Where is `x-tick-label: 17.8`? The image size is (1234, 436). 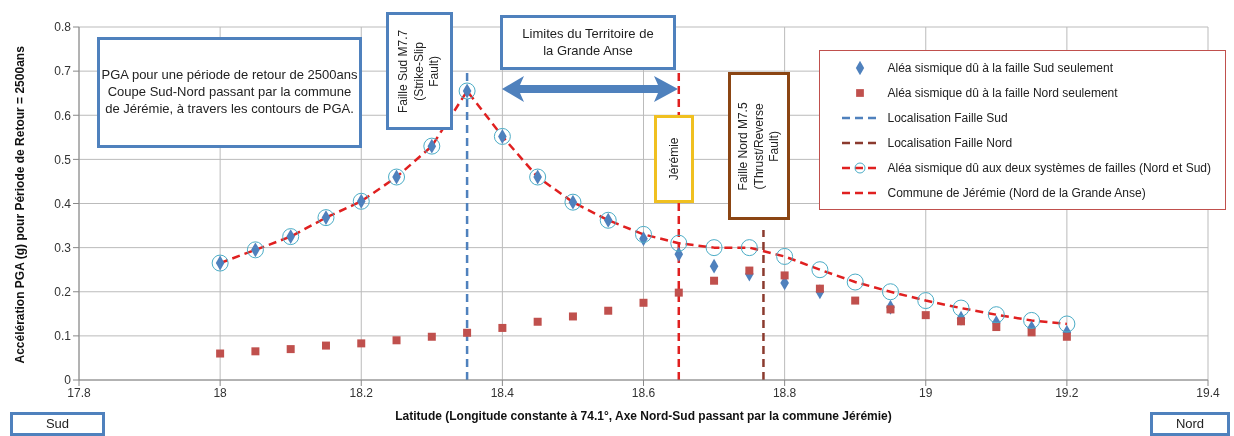 x-tick-label: 17.8 is located at coordinates (79, 392).